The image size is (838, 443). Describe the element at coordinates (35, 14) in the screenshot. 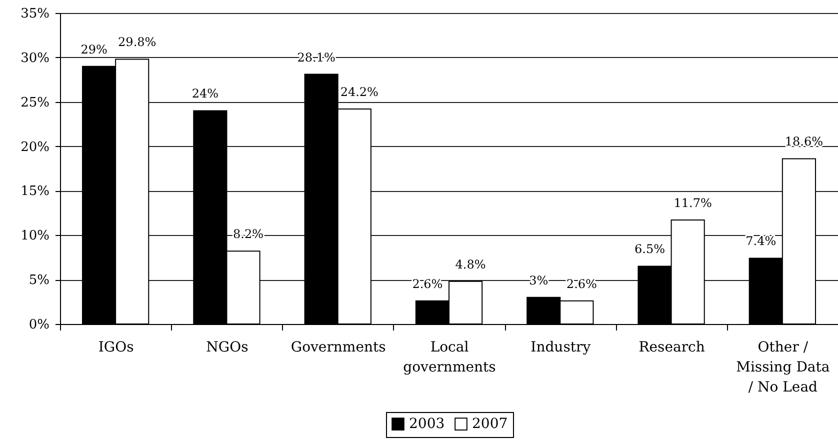

I see `y-tick-label: 35%` at that location.